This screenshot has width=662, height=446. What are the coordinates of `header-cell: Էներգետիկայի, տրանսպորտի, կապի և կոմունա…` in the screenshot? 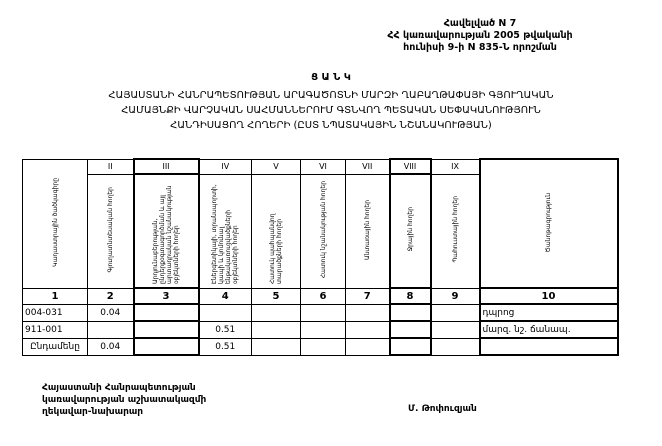 It's located at (225, 231).